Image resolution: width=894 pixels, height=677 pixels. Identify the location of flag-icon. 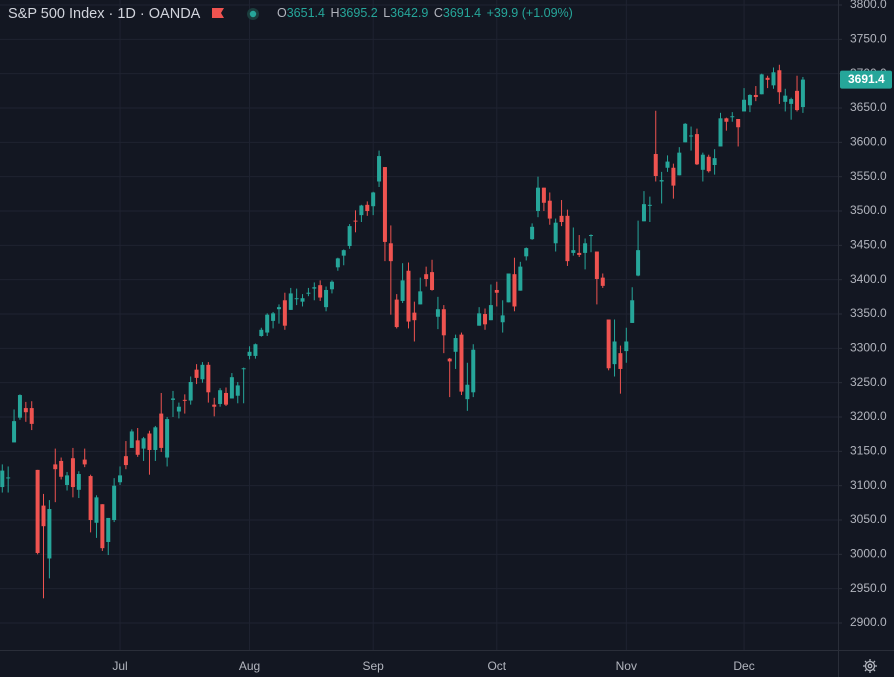
(218, 13).